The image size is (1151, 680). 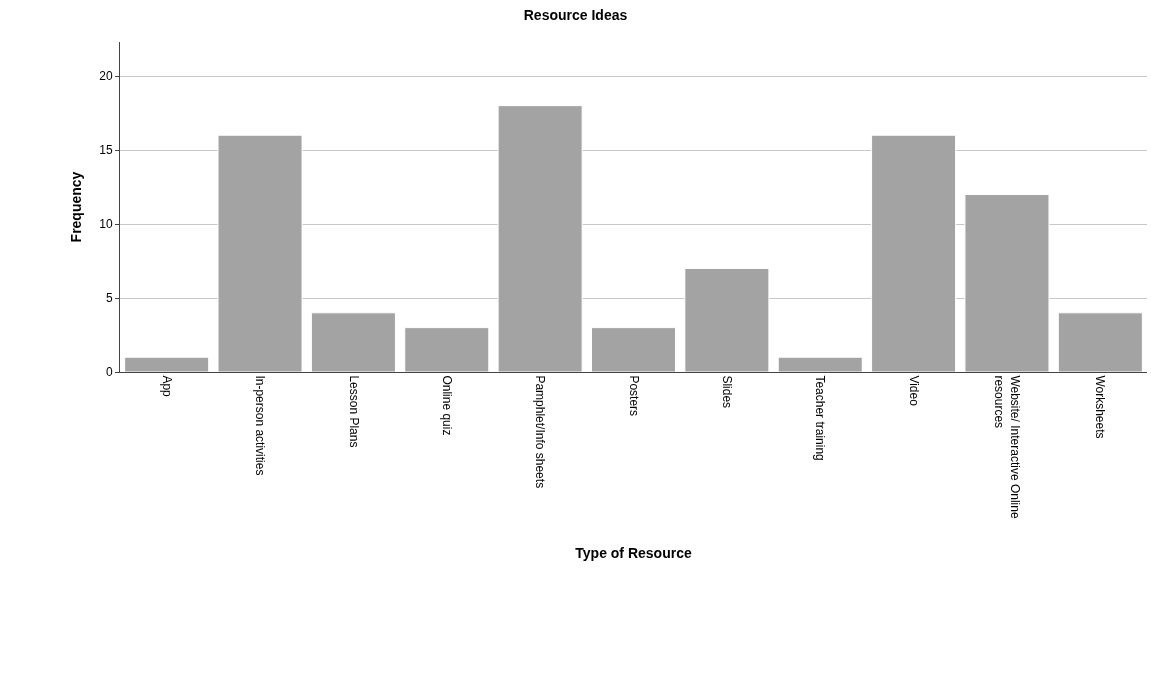 What do you see at coordinates (106, 150) in the screenshot?
I see `y-tick-label: 15` at bounding box center [106, 150].